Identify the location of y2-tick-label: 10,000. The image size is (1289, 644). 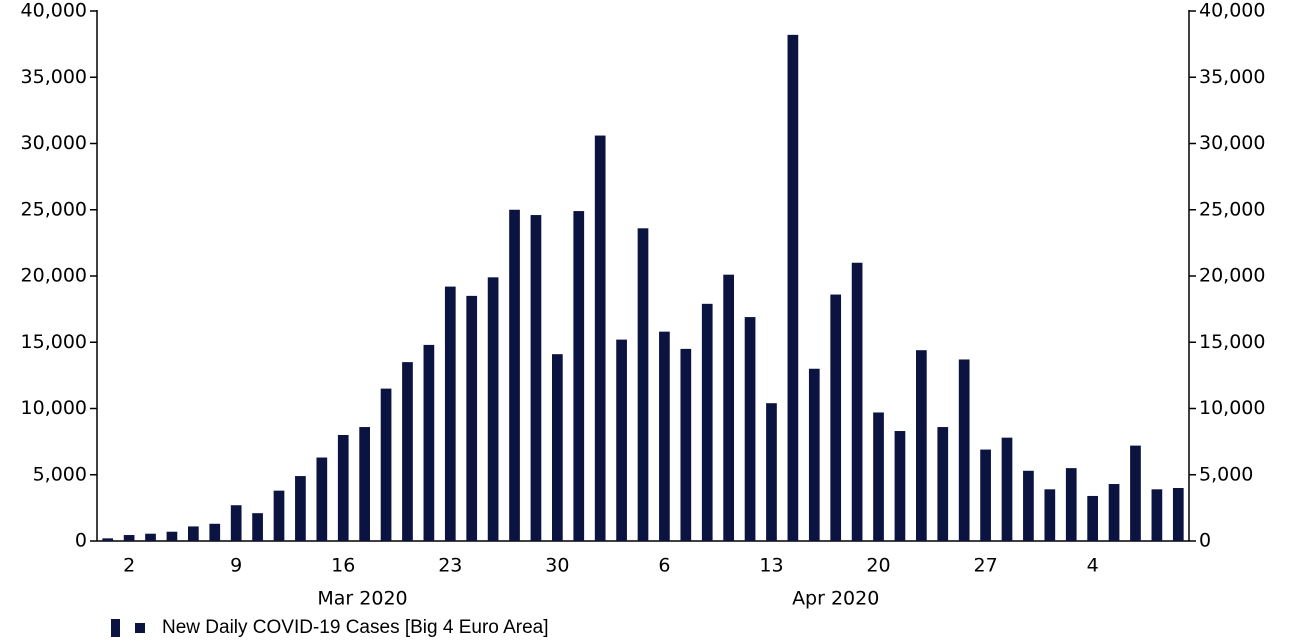
(1232, 408).